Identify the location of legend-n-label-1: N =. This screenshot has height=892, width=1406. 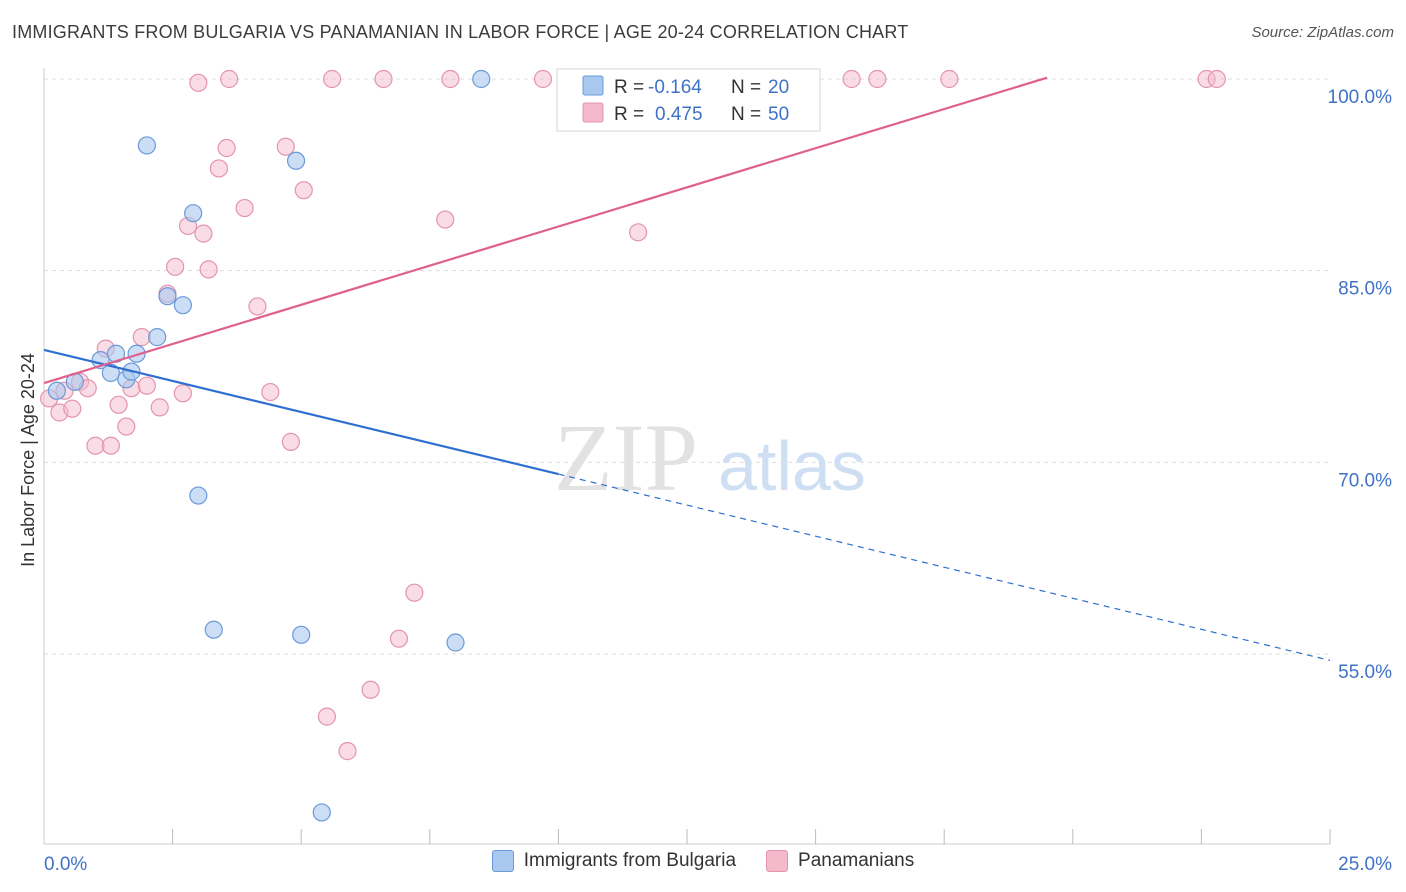
(746, 87).